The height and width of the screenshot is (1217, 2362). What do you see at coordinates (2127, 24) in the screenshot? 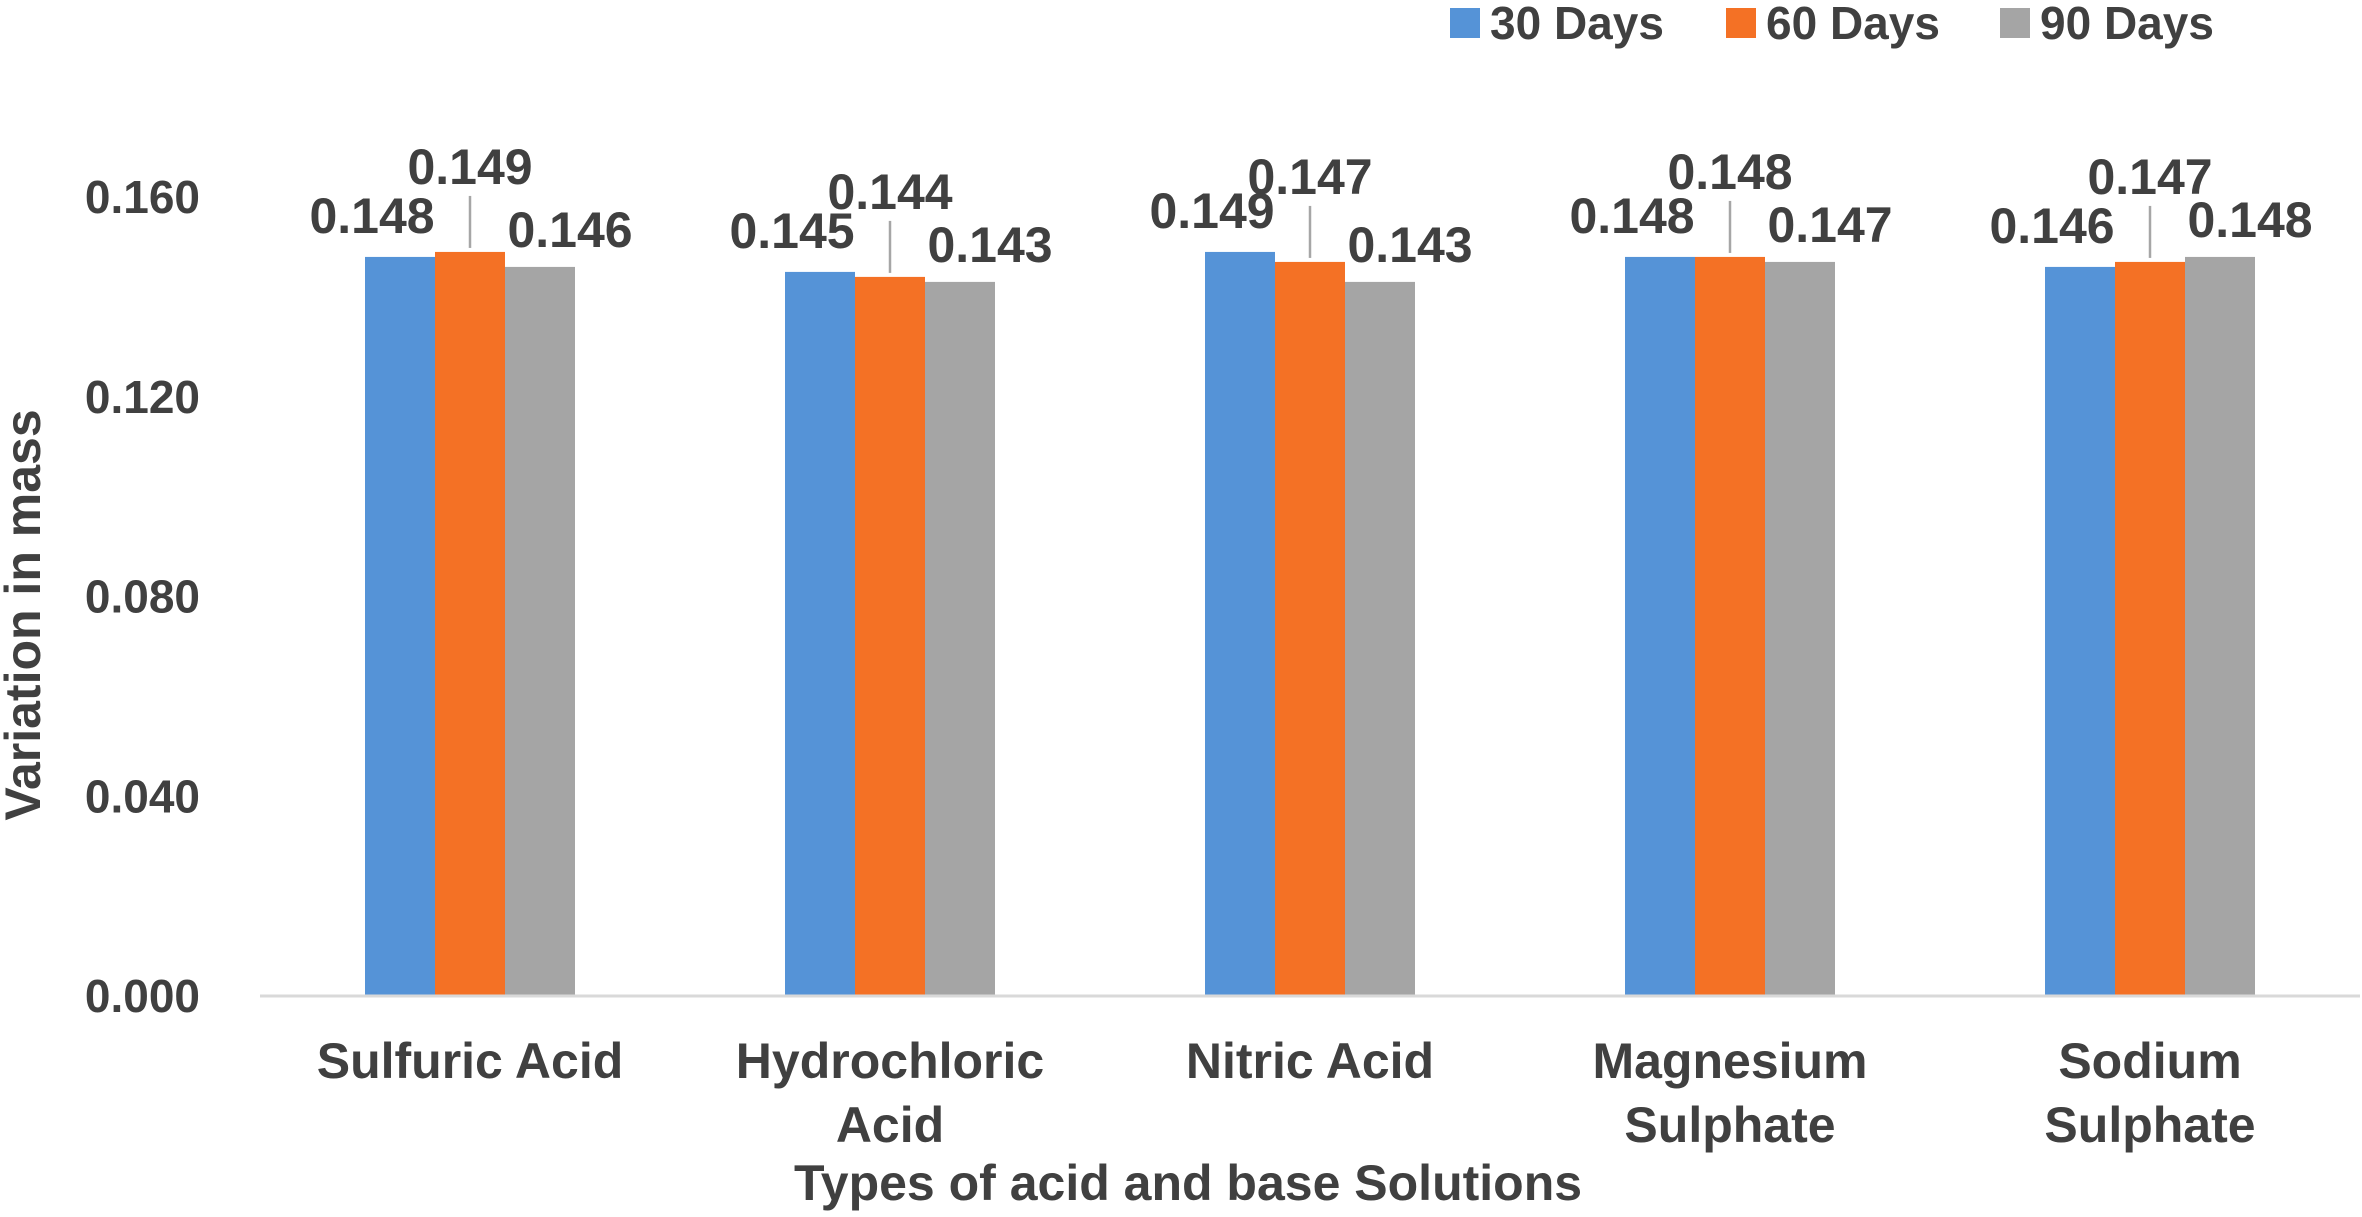
I see `legend-label: 90 Days` at bounding box center [2127, 24].